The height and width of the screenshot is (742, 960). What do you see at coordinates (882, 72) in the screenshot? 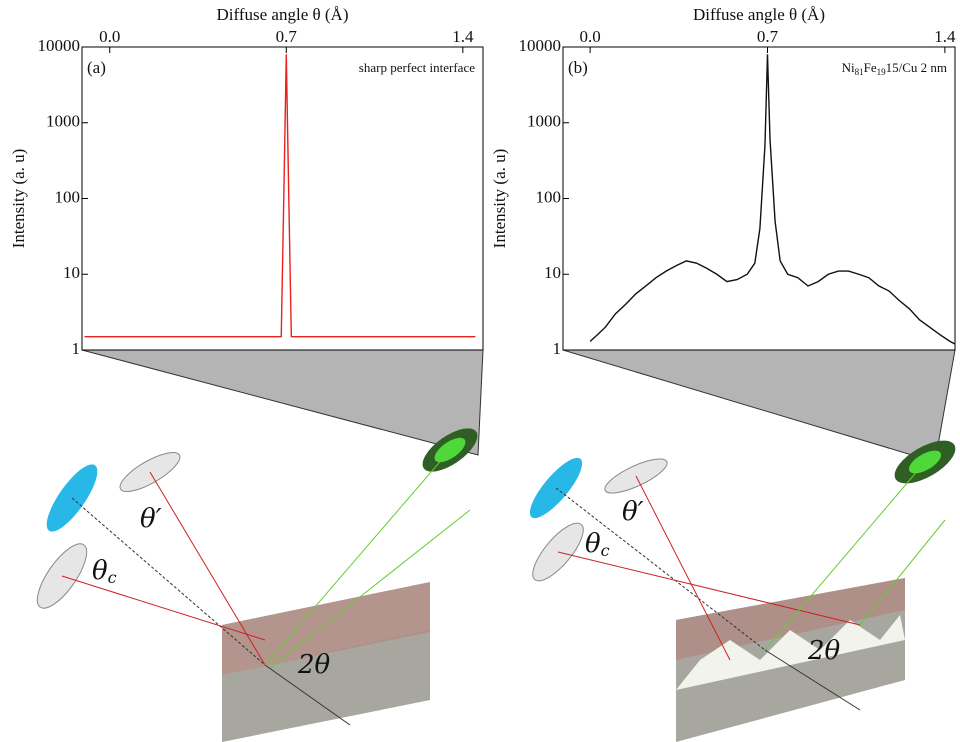
I see `annotation-sub: 19` at bounding box center [882, 72].